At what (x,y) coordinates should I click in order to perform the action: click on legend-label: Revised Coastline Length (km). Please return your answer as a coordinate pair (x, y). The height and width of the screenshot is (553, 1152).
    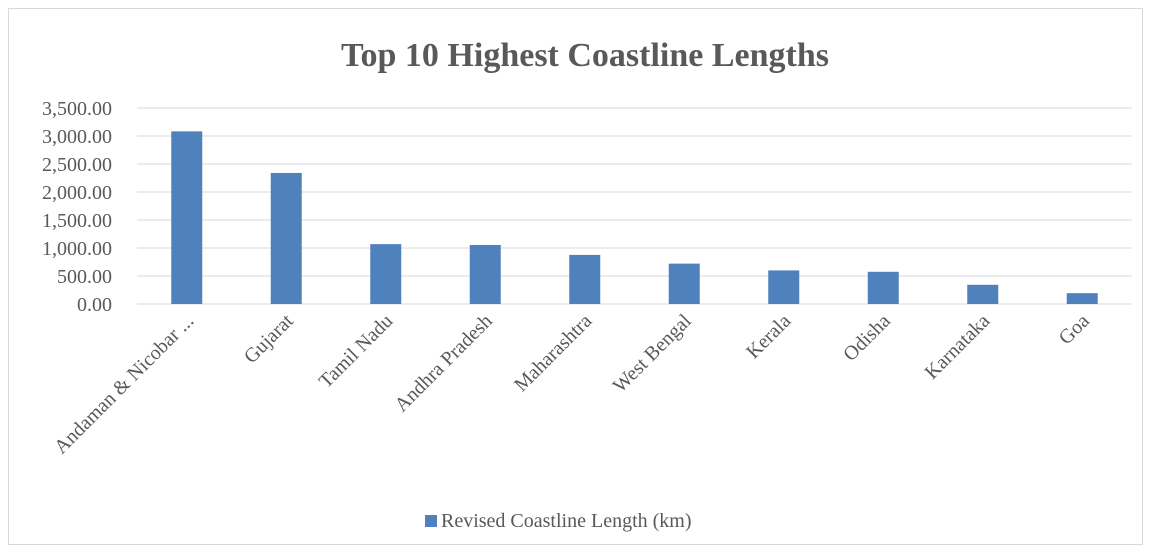
    Looking at the image, I should click on (566, 521).